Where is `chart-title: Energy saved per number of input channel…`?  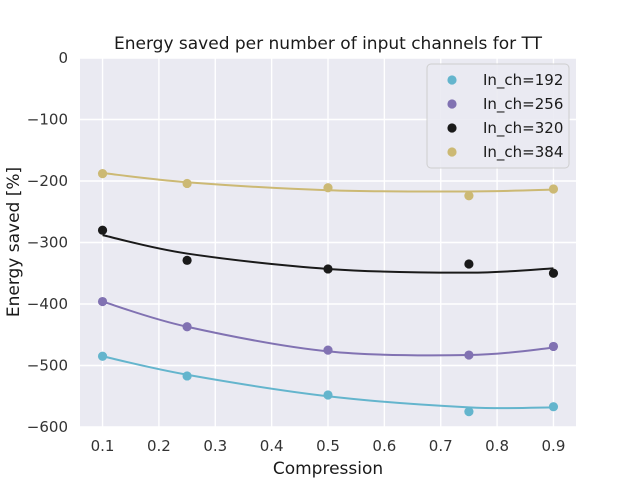
chart-title: Energy saved per number of input channel… is located at coordinates (328, 44).